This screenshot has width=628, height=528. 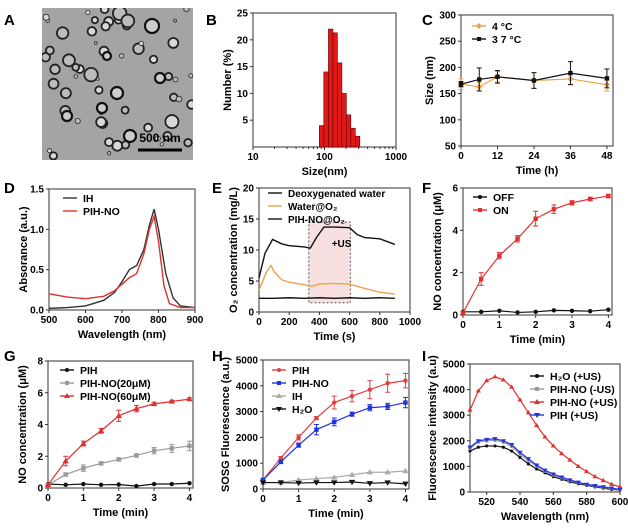 I want to click on panel-letter-c: C, so click(x=427, y=20).